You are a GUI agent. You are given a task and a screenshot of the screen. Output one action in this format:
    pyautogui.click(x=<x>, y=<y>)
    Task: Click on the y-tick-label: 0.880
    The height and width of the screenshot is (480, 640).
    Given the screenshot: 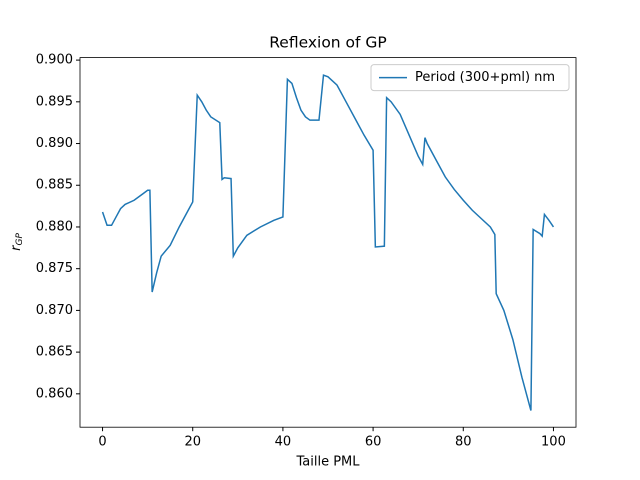 What is the action you would take?
    pyautogui.click(x=54, y=226)
    